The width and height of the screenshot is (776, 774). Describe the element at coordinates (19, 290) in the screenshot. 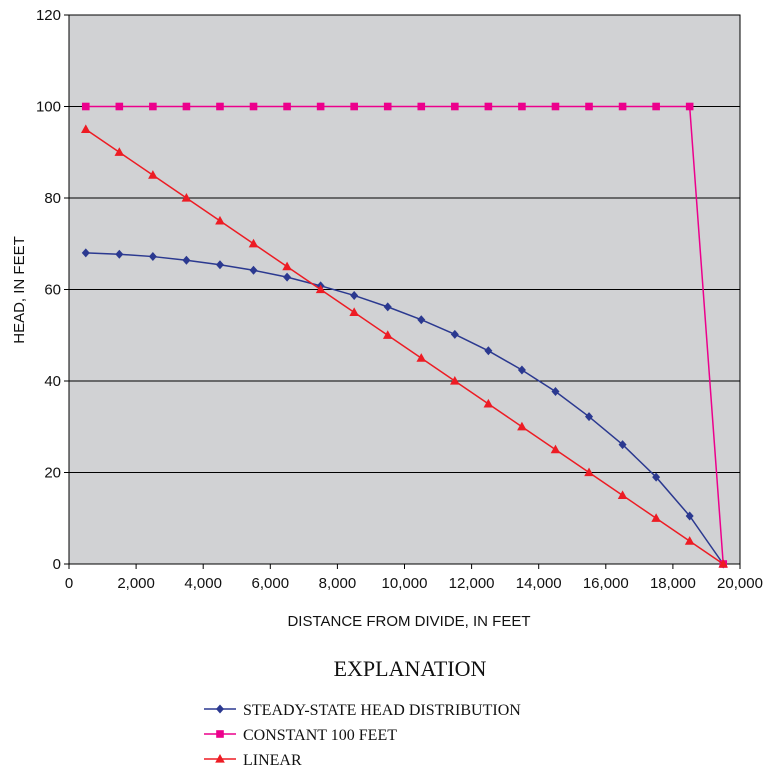

I see `y-axis-label: HEAD, IN FEET` at that location.